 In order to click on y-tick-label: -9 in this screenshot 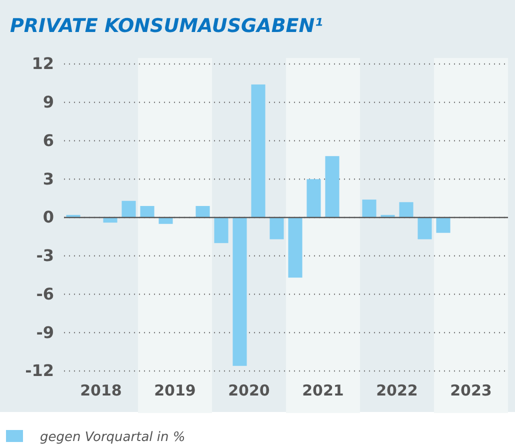, I will do `click(45, 332)`.